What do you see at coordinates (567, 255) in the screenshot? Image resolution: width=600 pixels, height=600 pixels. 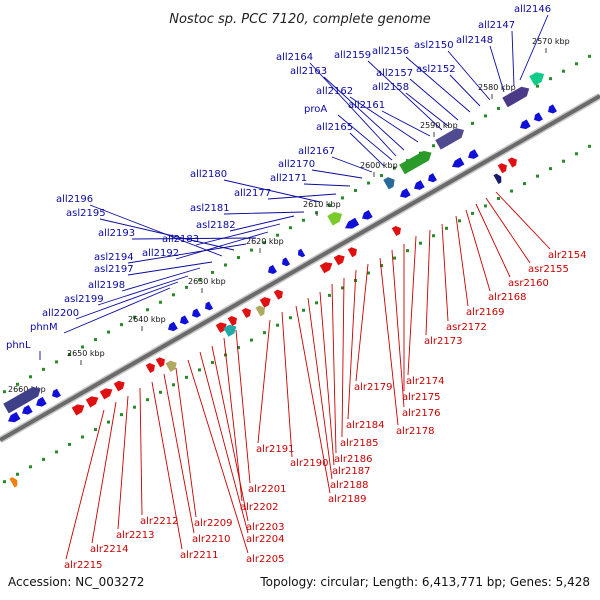 I see `gene-label: alr2154` at bounding box center [567, 255].